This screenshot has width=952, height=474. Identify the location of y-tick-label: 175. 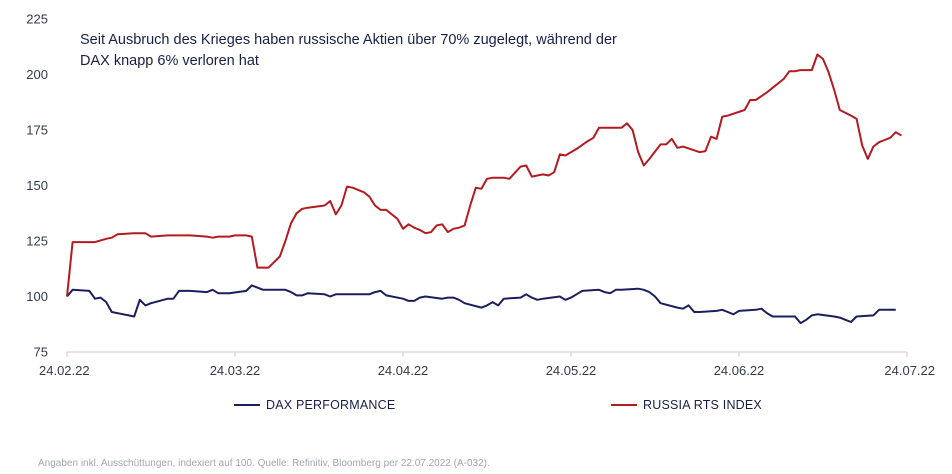
(37, 130).